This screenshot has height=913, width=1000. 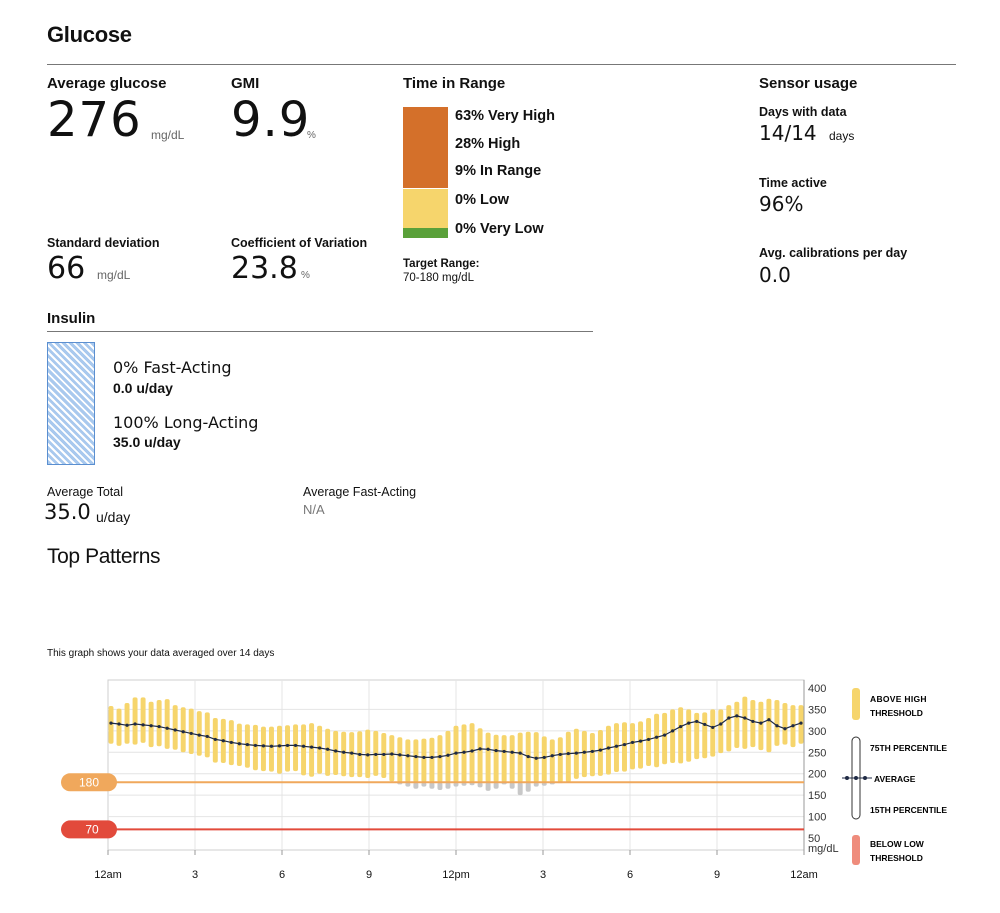 What do you see at coordinates (793, 183) in the screenshot?
I see `time-active-label: Time active` at bounding box center [793, 183].